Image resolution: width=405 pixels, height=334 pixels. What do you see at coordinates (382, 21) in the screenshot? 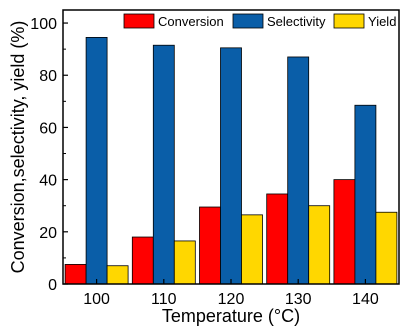
I see `legend-label-yield: Yield` at bounding box center [382, 21].